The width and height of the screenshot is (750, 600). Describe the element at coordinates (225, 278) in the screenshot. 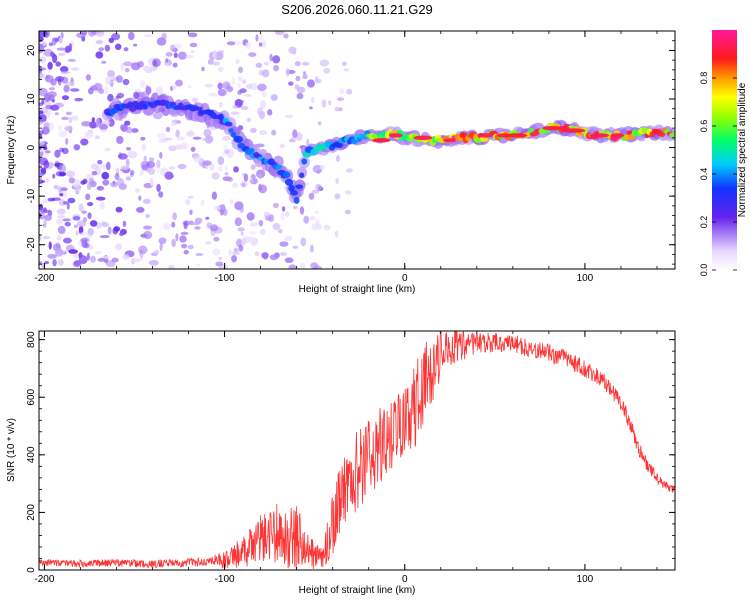

I see `x-tick-label: -100` at that location.